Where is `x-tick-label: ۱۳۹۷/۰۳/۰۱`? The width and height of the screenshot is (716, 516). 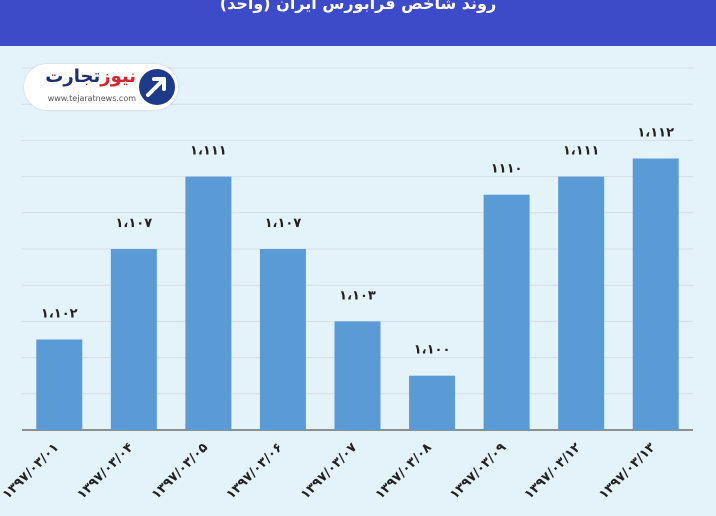
x-tick-label: ۱۳۹۷/۰۳/۰۱ is located at coordinates (31, 471).